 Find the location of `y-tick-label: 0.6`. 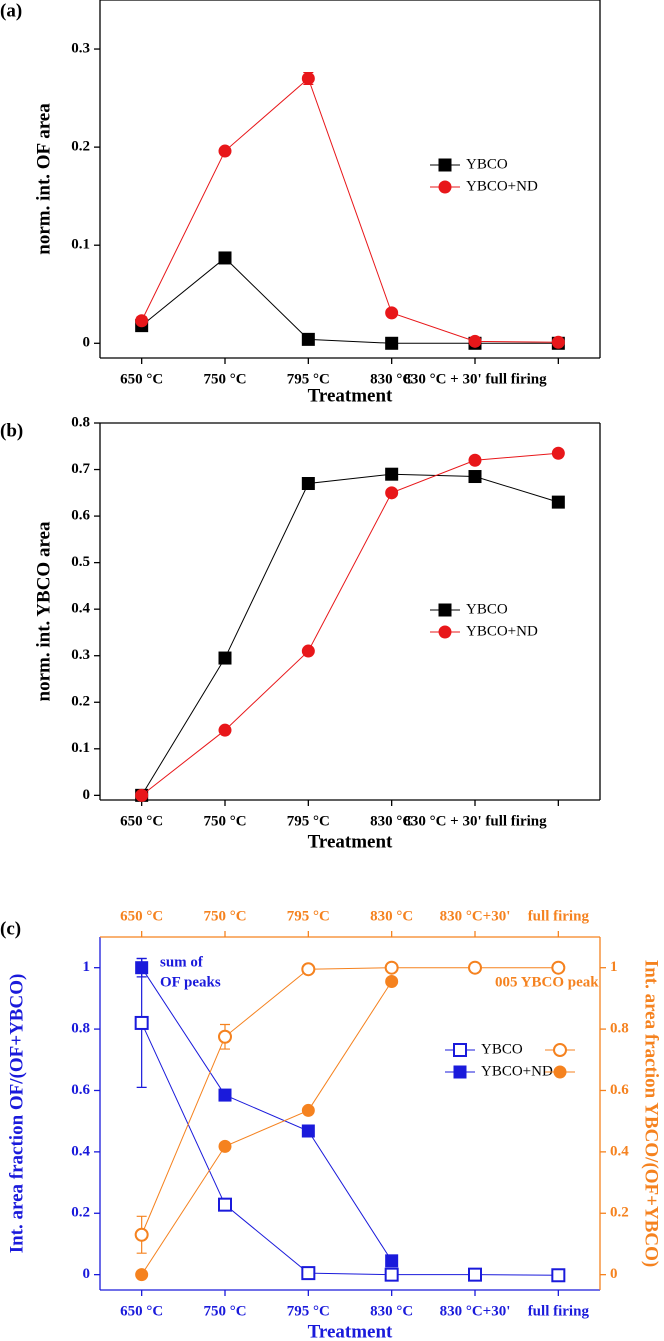

y-tick-label: 0.6 is located at coordinates (80, 1090).